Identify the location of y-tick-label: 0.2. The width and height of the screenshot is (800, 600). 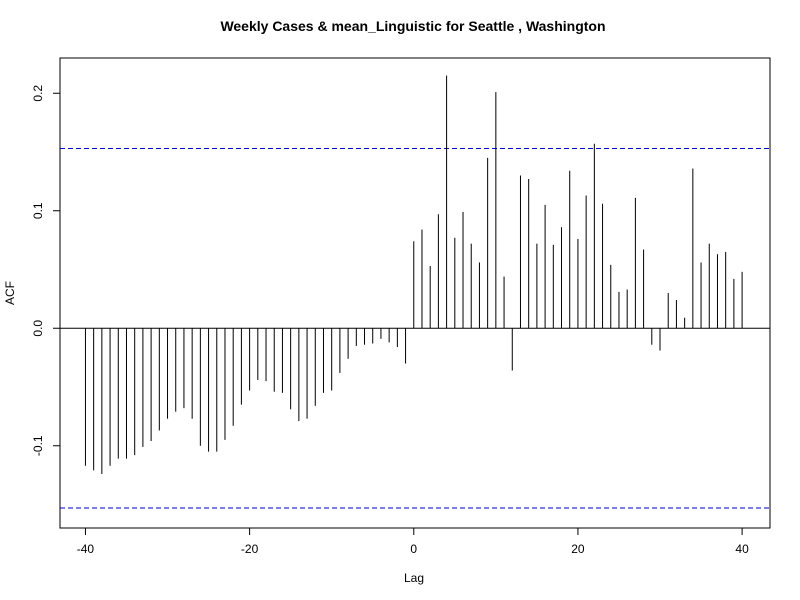
(38, 93).